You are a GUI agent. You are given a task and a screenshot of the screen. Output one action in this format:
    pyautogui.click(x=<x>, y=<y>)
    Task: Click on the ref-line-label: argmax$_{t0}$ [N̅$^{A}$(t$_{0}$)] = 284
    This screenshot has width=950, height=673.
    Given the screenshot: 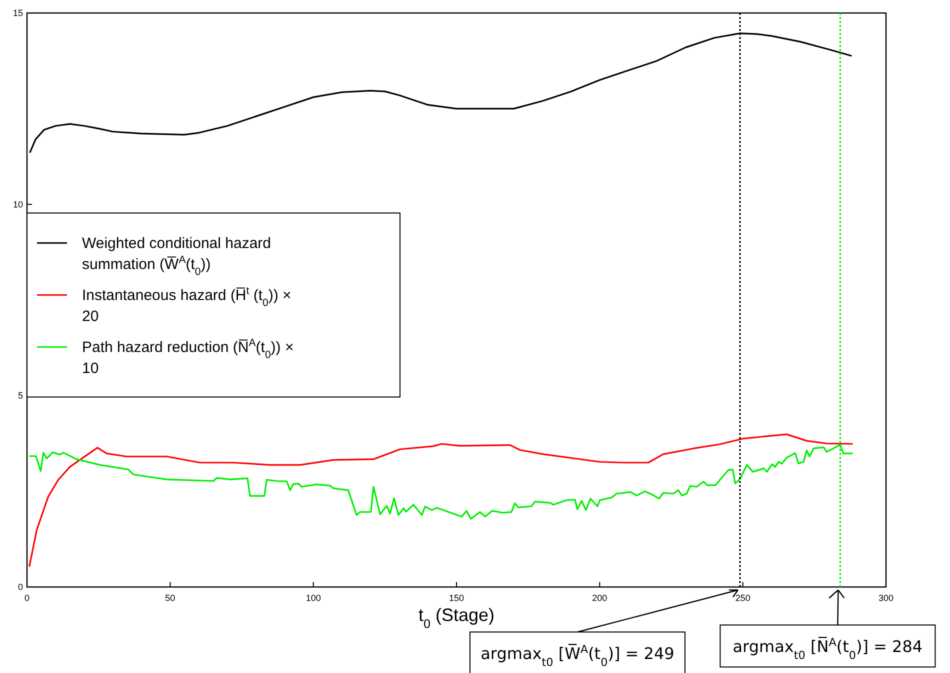 What is the action you would take?
    pyautogui.click(x=827, y=649)
    